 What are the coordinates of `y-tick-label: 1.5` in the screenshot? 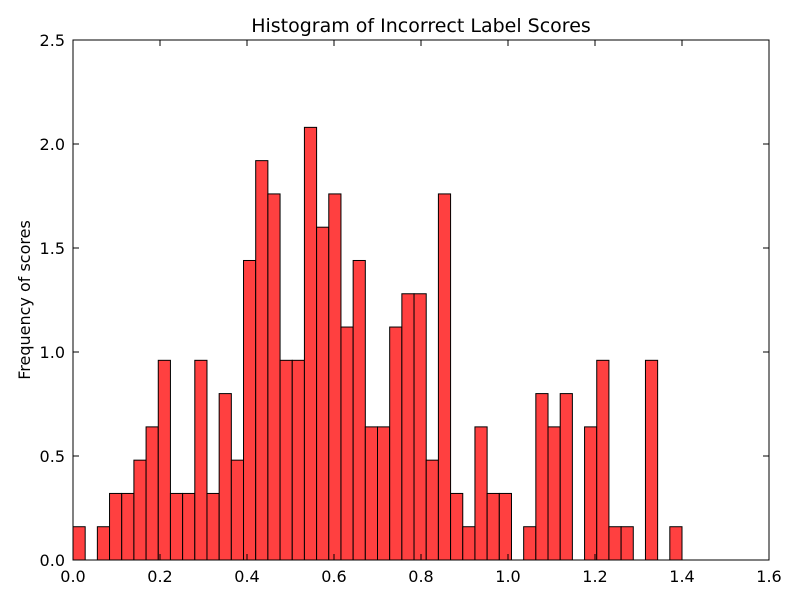 It's located at (52, 248).